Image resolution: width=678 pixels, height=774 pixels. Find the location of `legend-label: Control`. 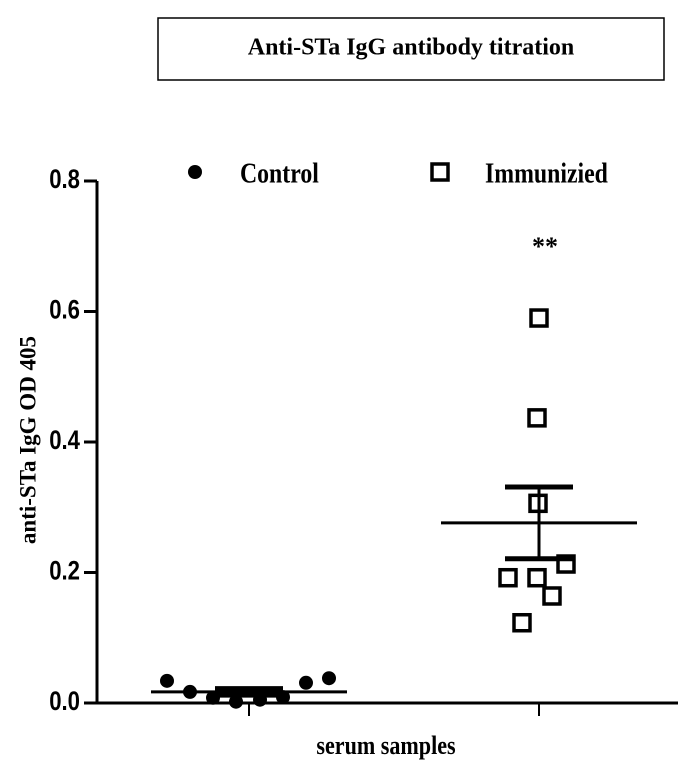

legend-label: Control is located at coordinates (279, 173).